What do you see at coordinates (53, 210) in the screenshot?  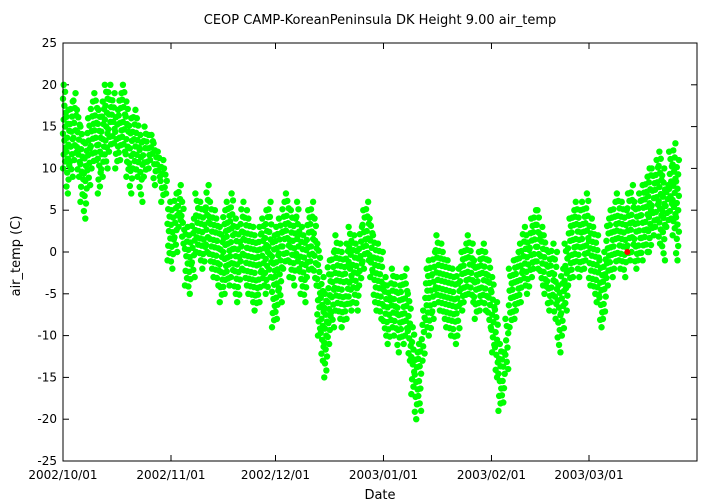 I see `y-tick-label: 5` at bounding box center [53, 210].